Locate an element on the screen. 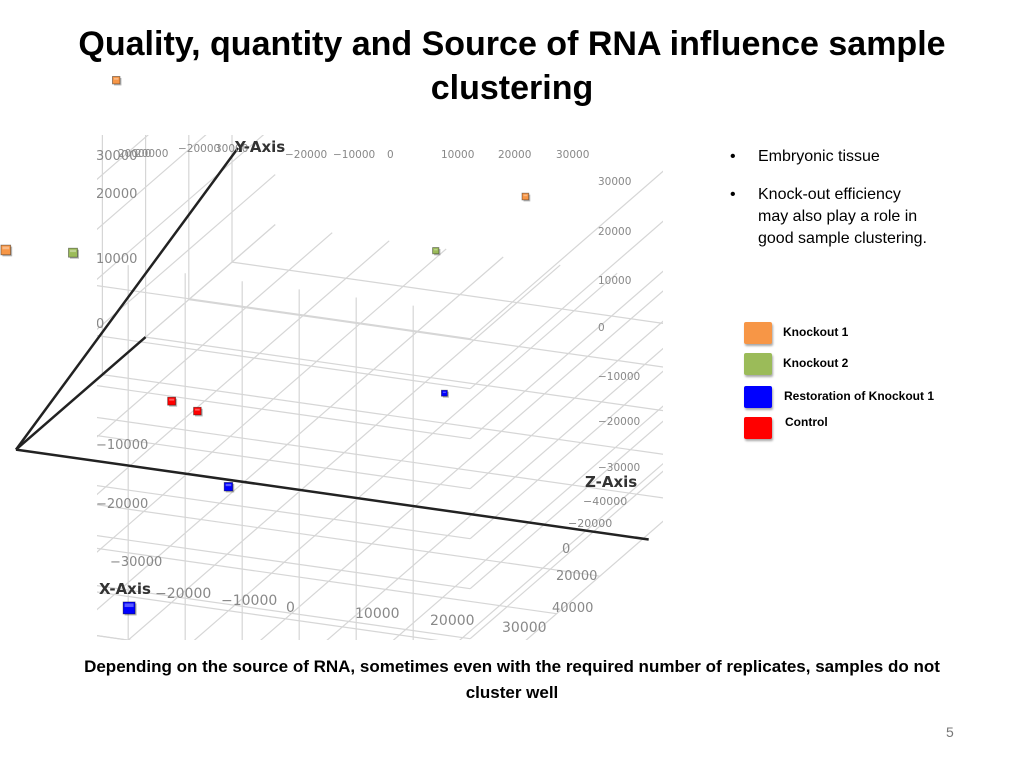 This screenshot has height=768, width=1024. legend-label: Knockout 2 is located at coordinates (816, 363).